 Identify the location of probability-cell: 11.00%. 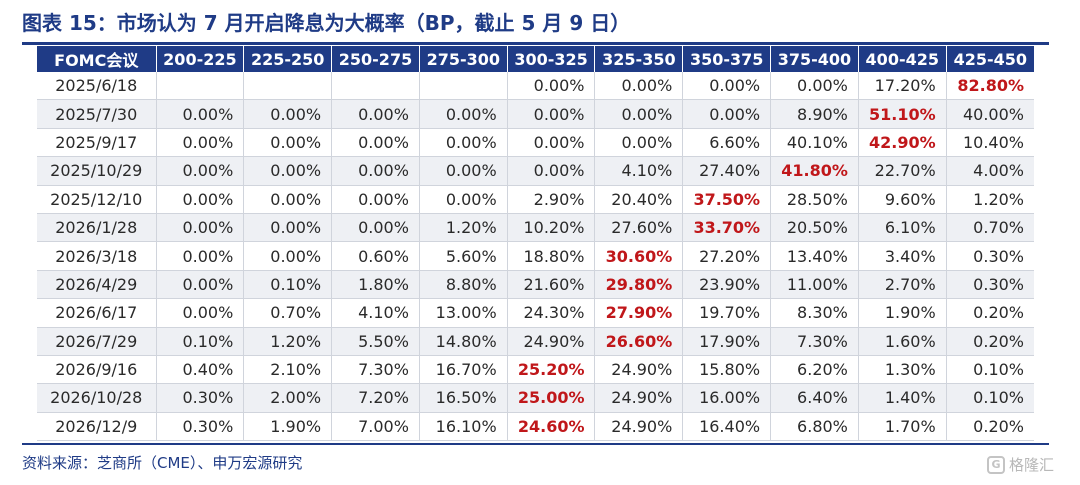
(814, 285).